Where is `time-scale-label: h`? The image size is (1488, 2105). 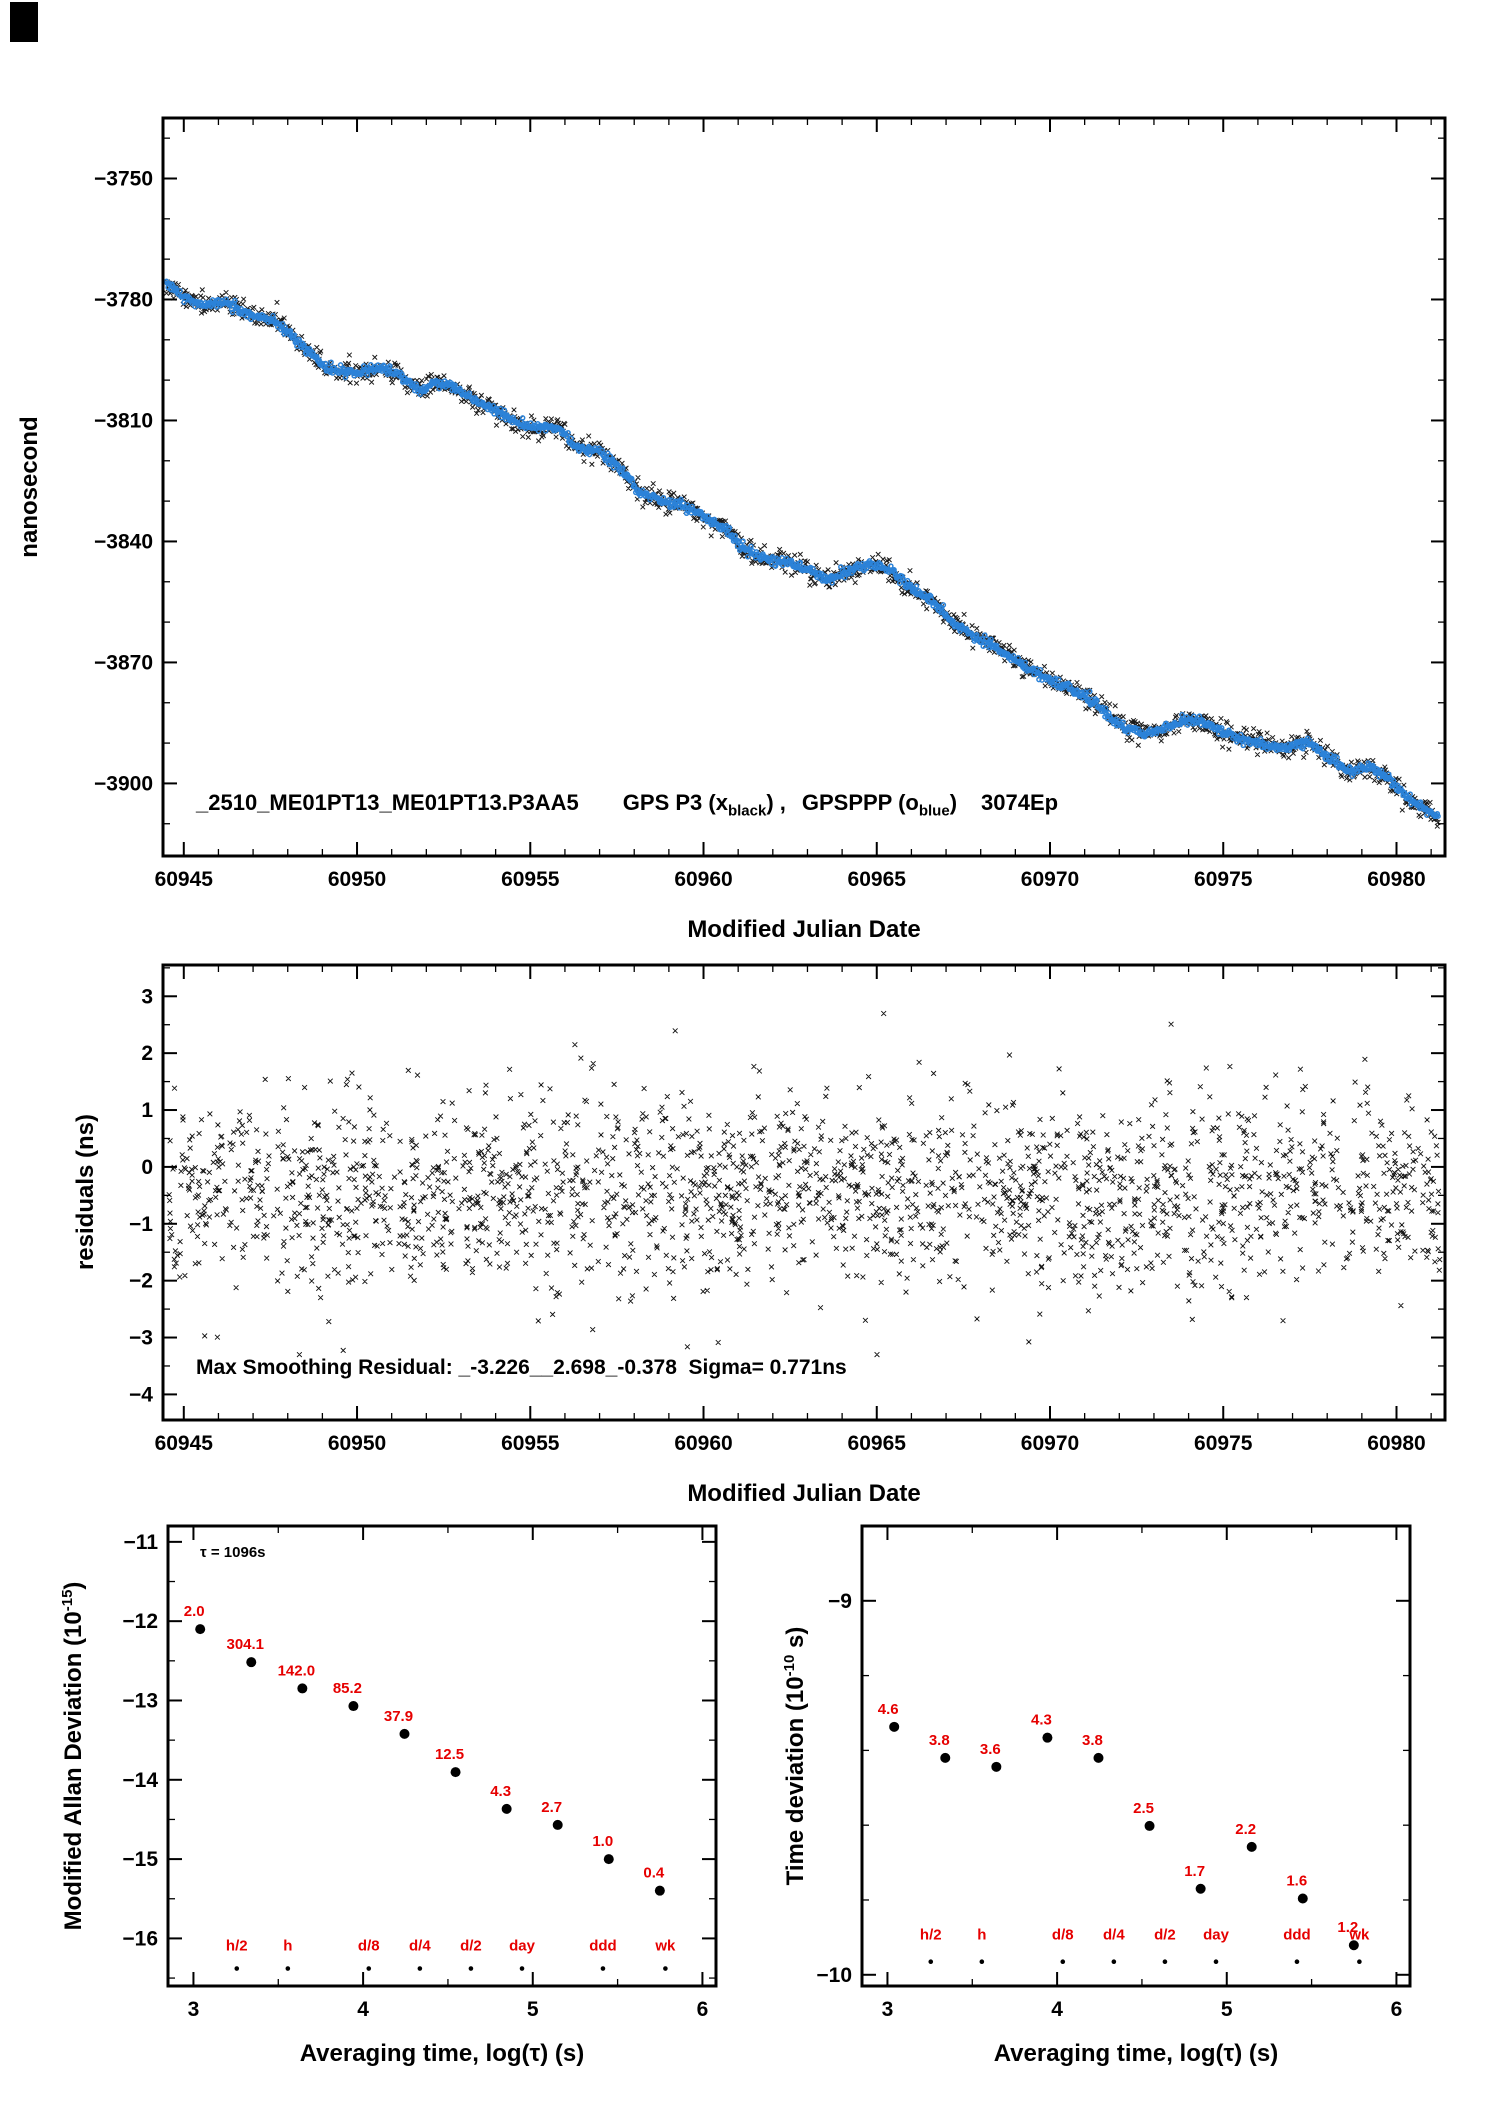 time-scale-label: h is located at coordinates (981, 1934).